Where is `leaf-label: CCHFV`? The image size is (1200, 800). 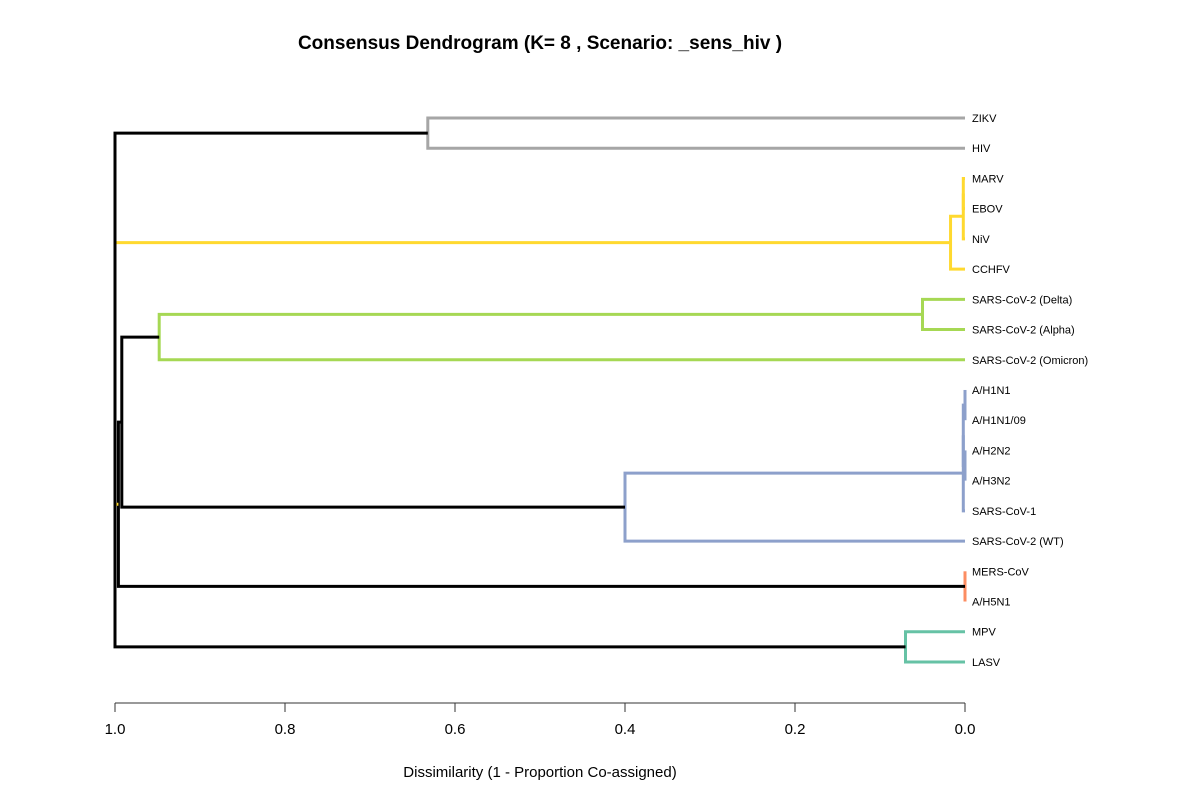 leaf-label: CCHFV is located at coordinates (991, 270).